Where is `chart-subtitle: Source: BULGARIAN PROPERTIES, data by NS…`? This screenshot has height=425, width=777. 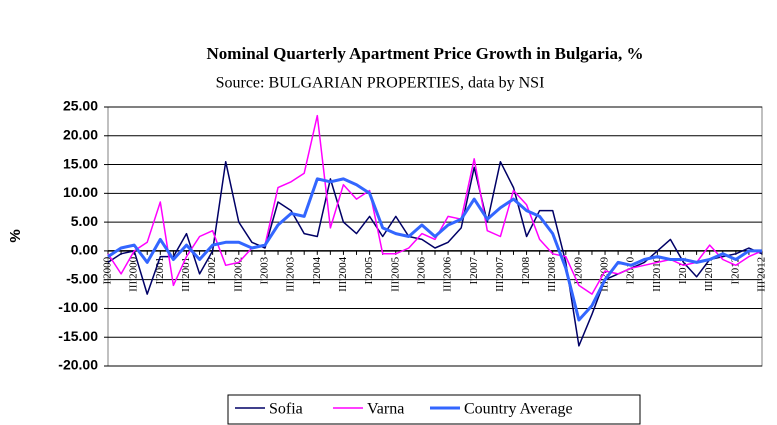 chart-subtitle: Source: BULGARIAN PROPERTIES, data by NS… is located at coordinates (380, 83).